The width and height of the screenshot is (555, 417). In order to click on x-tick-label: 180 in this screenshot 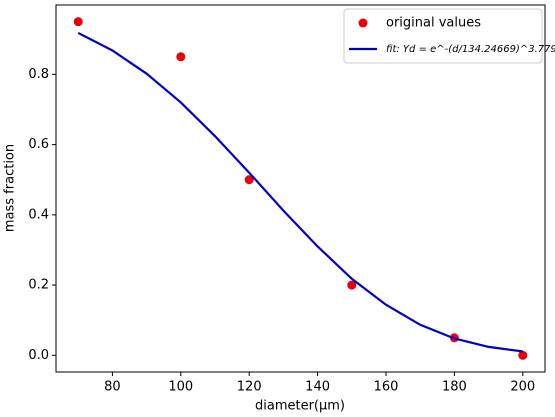, I will do `click(454, 387)`.